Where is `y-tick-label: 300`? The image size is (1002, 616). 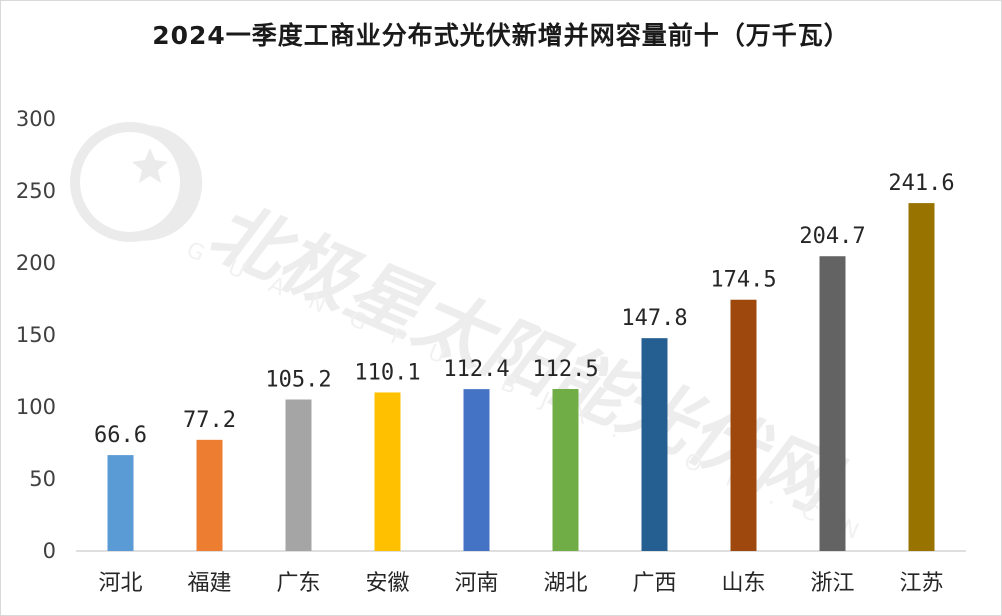
y-tick-label: 300 is located at coordinates (36, 119).